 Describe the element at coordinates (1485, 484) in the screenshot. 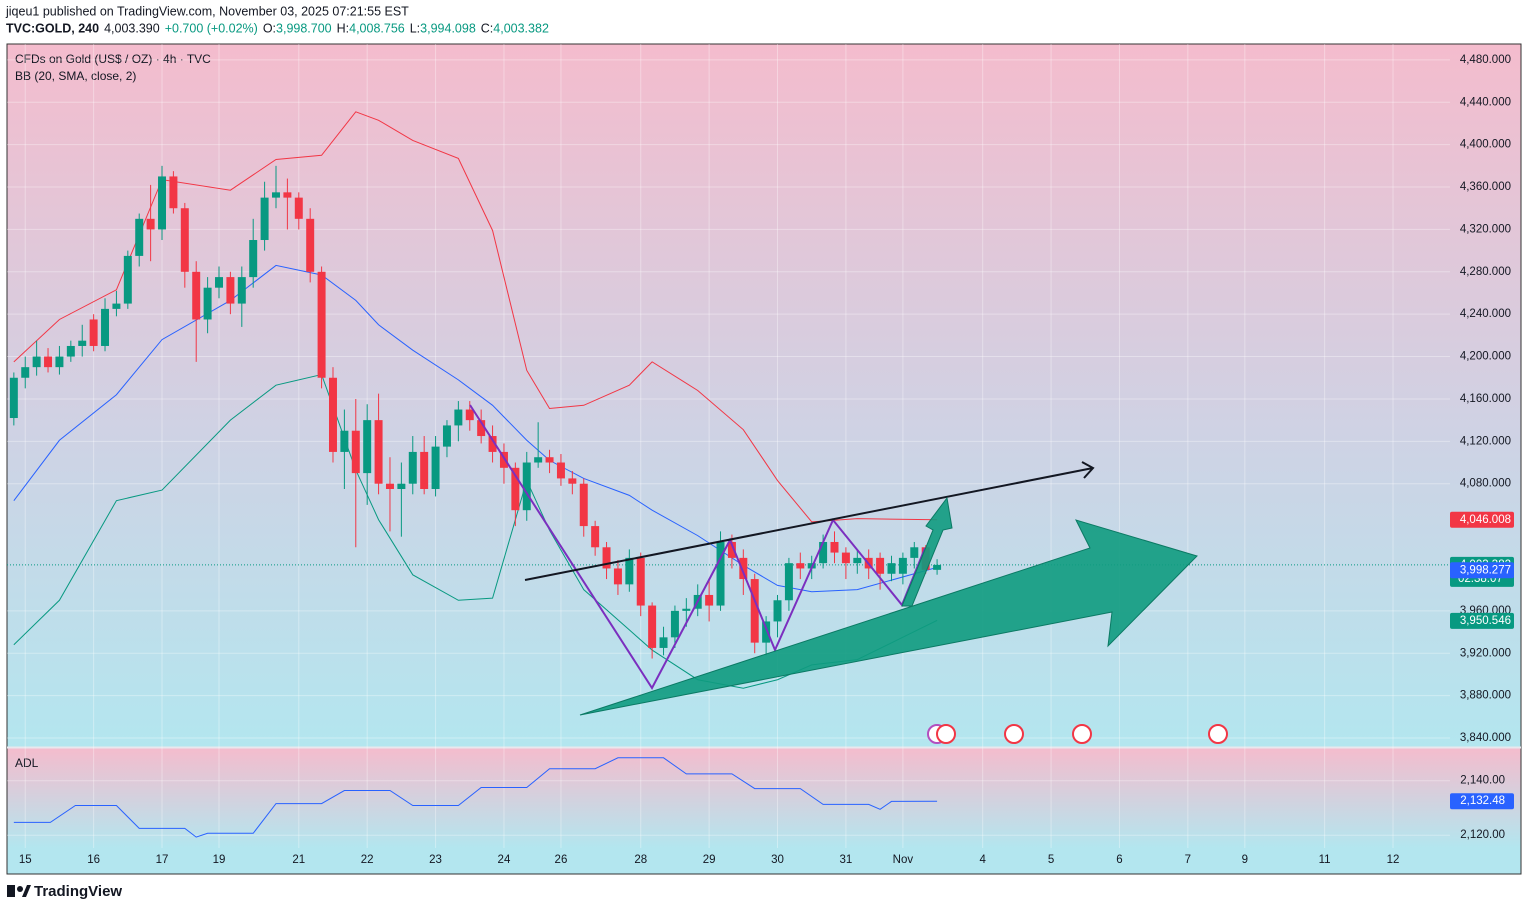

I see `y-tick-label: 4,080.000` at that location.